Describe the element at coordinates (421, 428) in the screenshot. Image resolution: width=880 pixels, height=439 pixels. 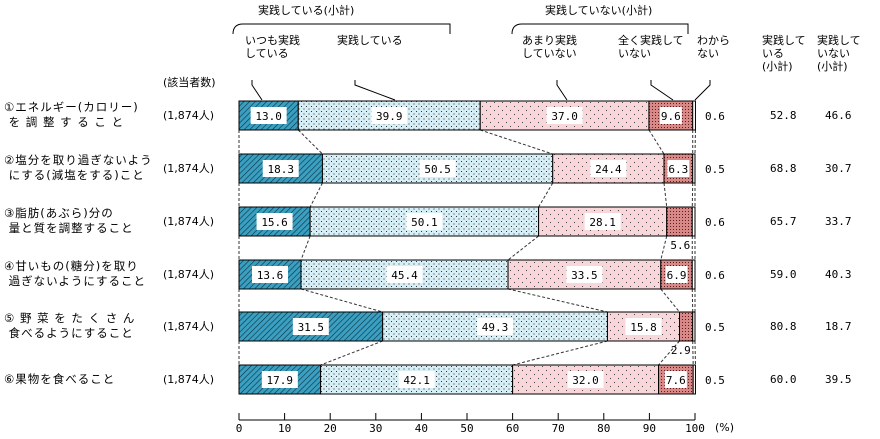
I see `x-tick-label: 40` at that location.